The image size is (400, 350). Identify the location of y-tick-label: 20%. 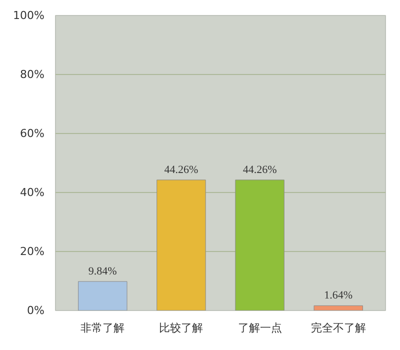
(32, 251).